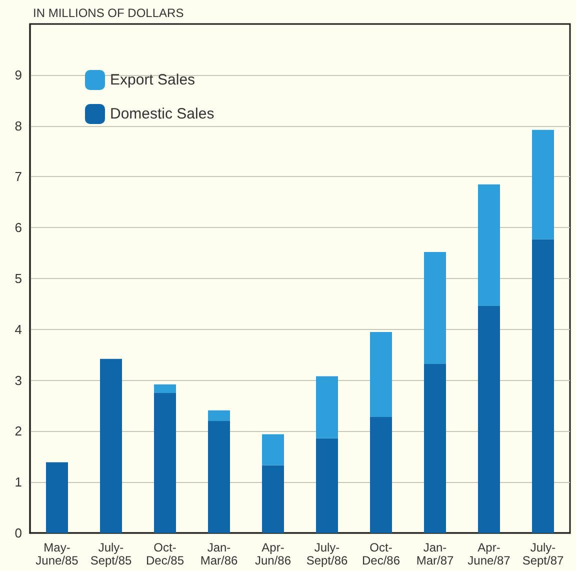 This screenshot has height=571, width=576. I want to click on y-tick-label: 2, so click(18, 431).